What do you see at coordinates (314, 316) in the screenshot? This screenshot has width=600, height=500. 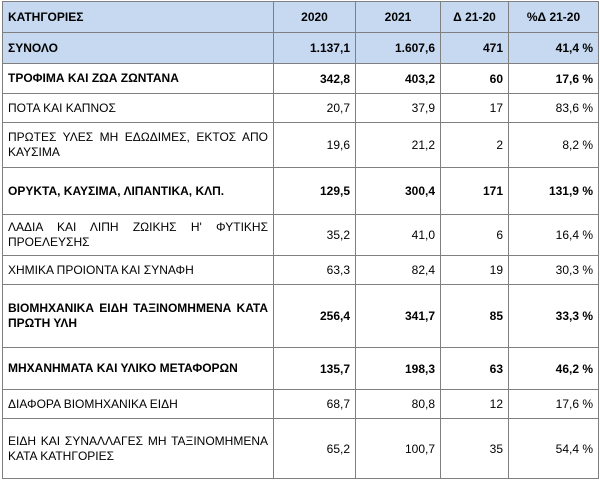 I see `row-2020: 256,4` at bounding box center [314, 316].